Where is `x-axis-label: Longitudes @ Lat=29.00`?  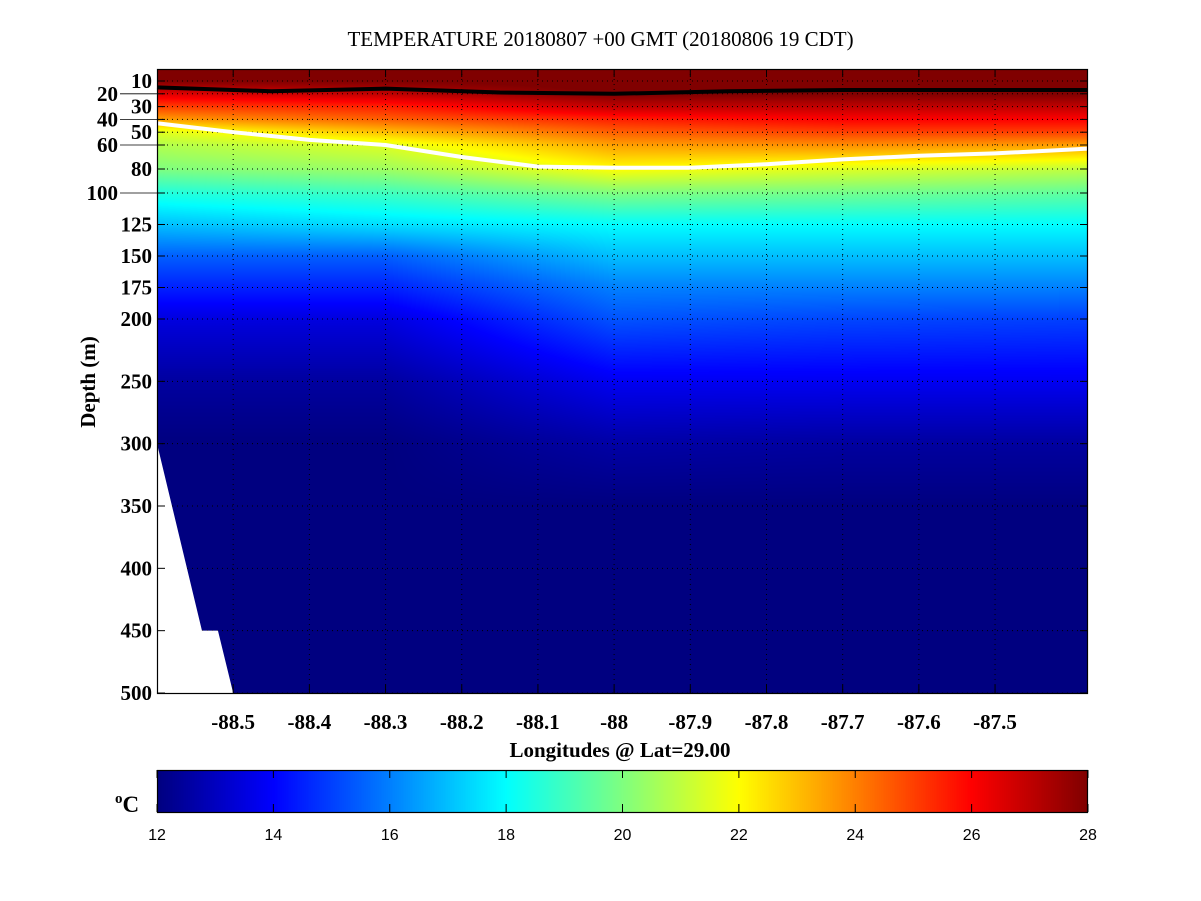
x-axis-label: Longitudes @ Lat=29.00 is located at coordinates (619, 750).